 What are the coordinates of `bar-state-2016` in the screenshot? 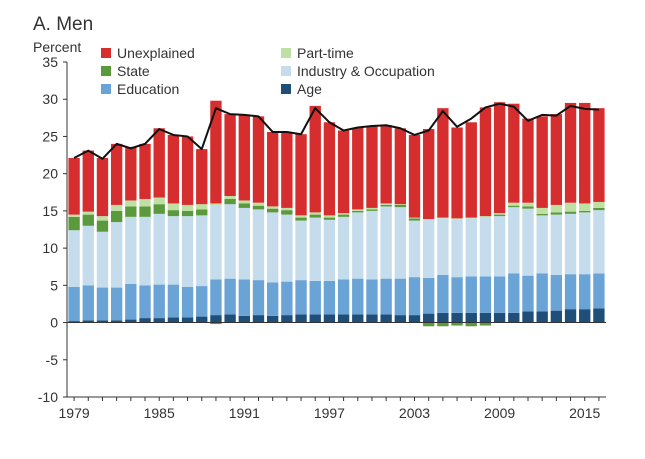 It's located at (599, 209).